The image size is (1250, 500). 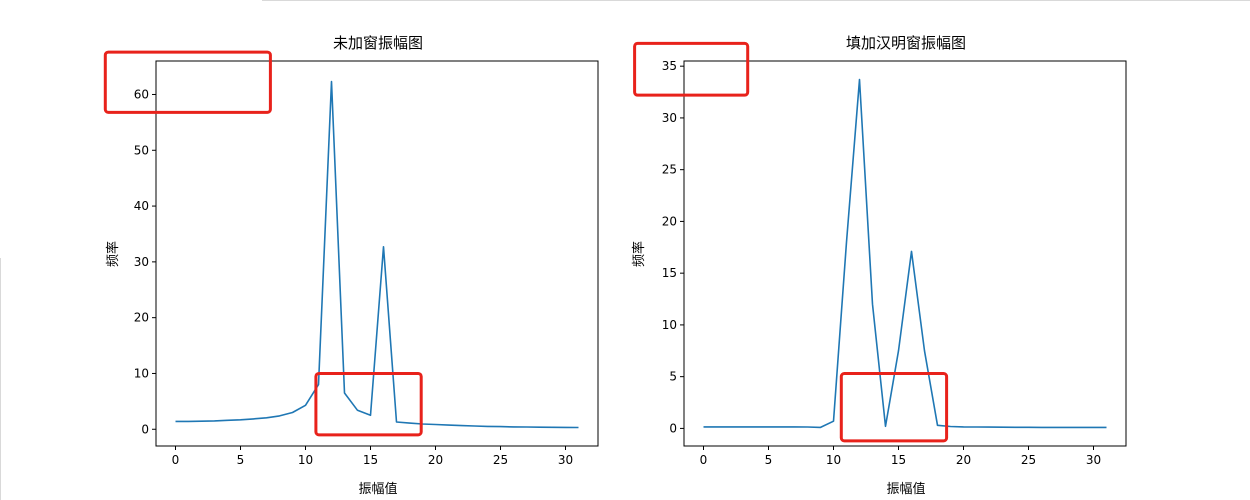 What do you see at coordinates (669, 170) in the screenshot?
I see `y-tick-label: 25` at bounding box center [669, 170].